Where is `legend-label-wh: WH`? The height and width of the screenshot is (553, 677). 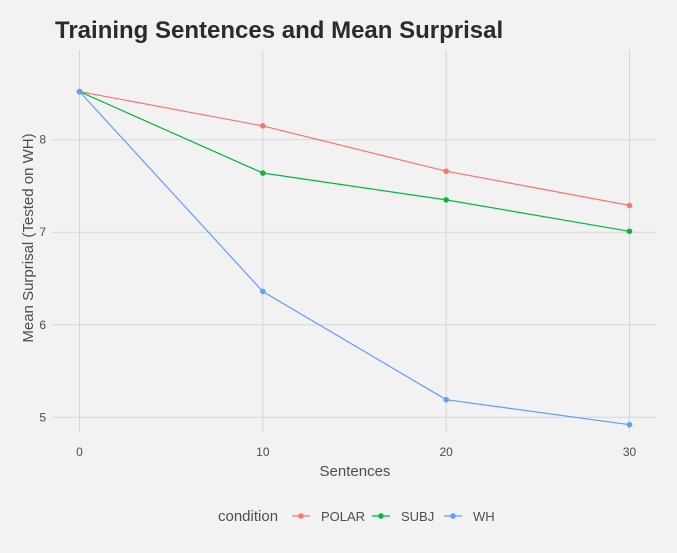
legend-label-wh: WH is located at coordinates (484, 516).